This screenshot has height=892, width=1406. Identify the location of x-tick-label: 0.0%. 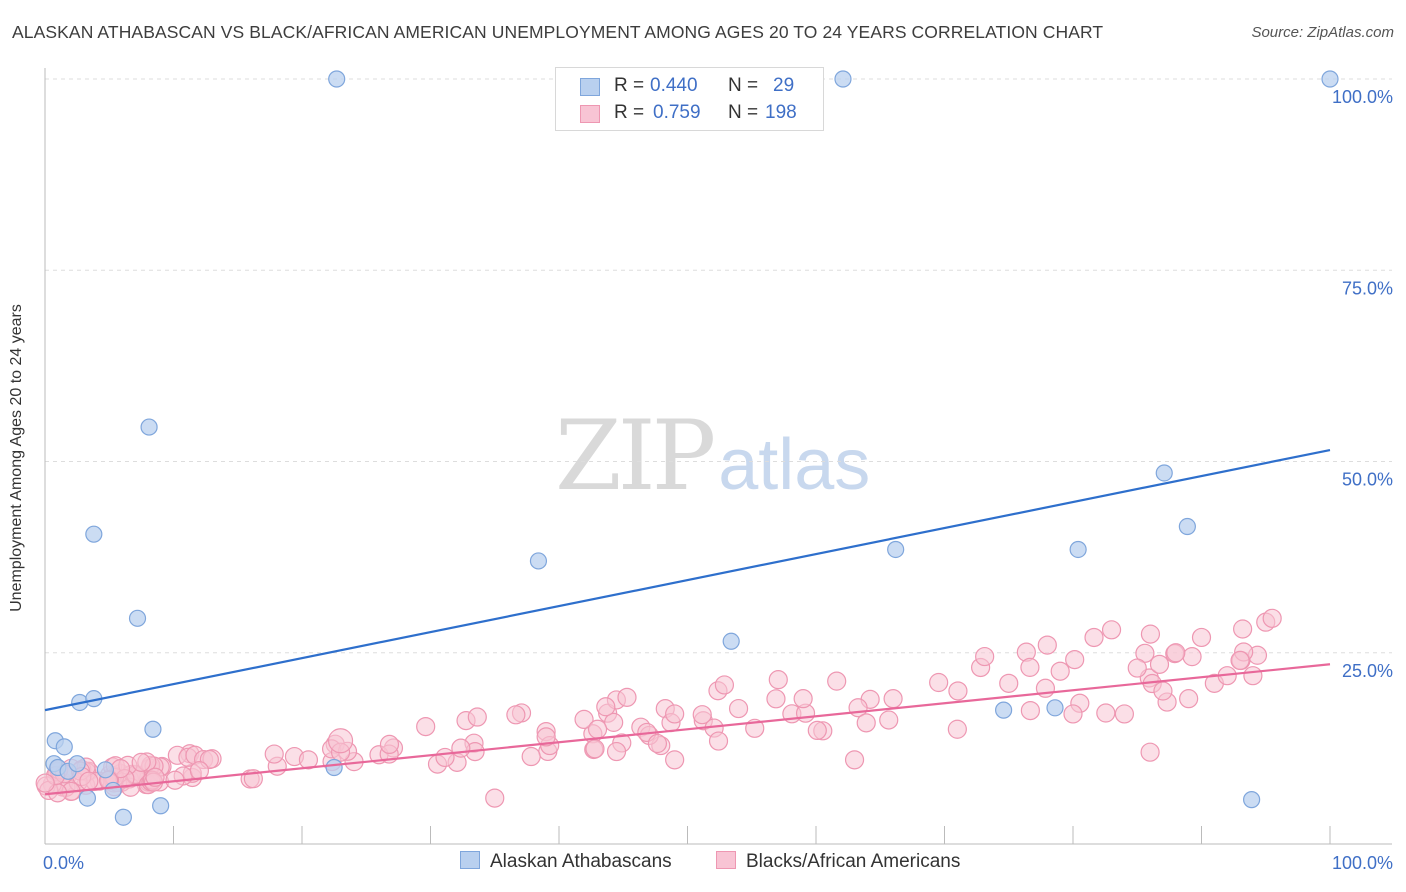
(63, 863).